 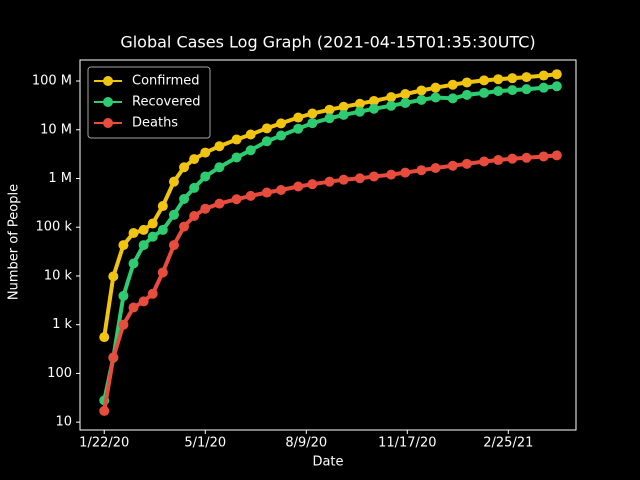 I want to click on x-tick-label: 5/1/20, so click(x=205, y=443).